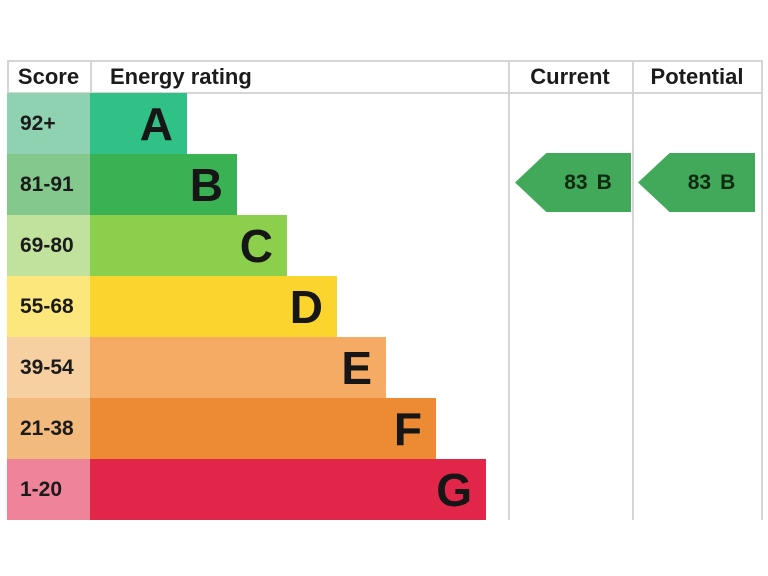 Image resolution: width=768 pixels, height=576 pixels. I want to click on band-row-d: 55-68 D, so click(385, 306).